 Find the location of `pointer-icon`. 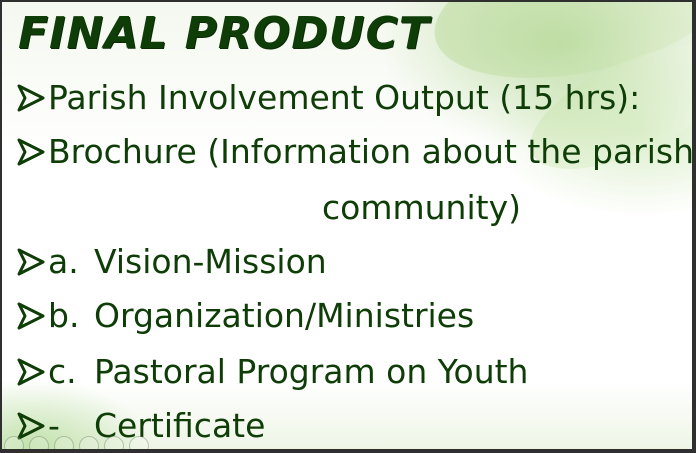

pointer-icon is located at coordinates (39, 442).